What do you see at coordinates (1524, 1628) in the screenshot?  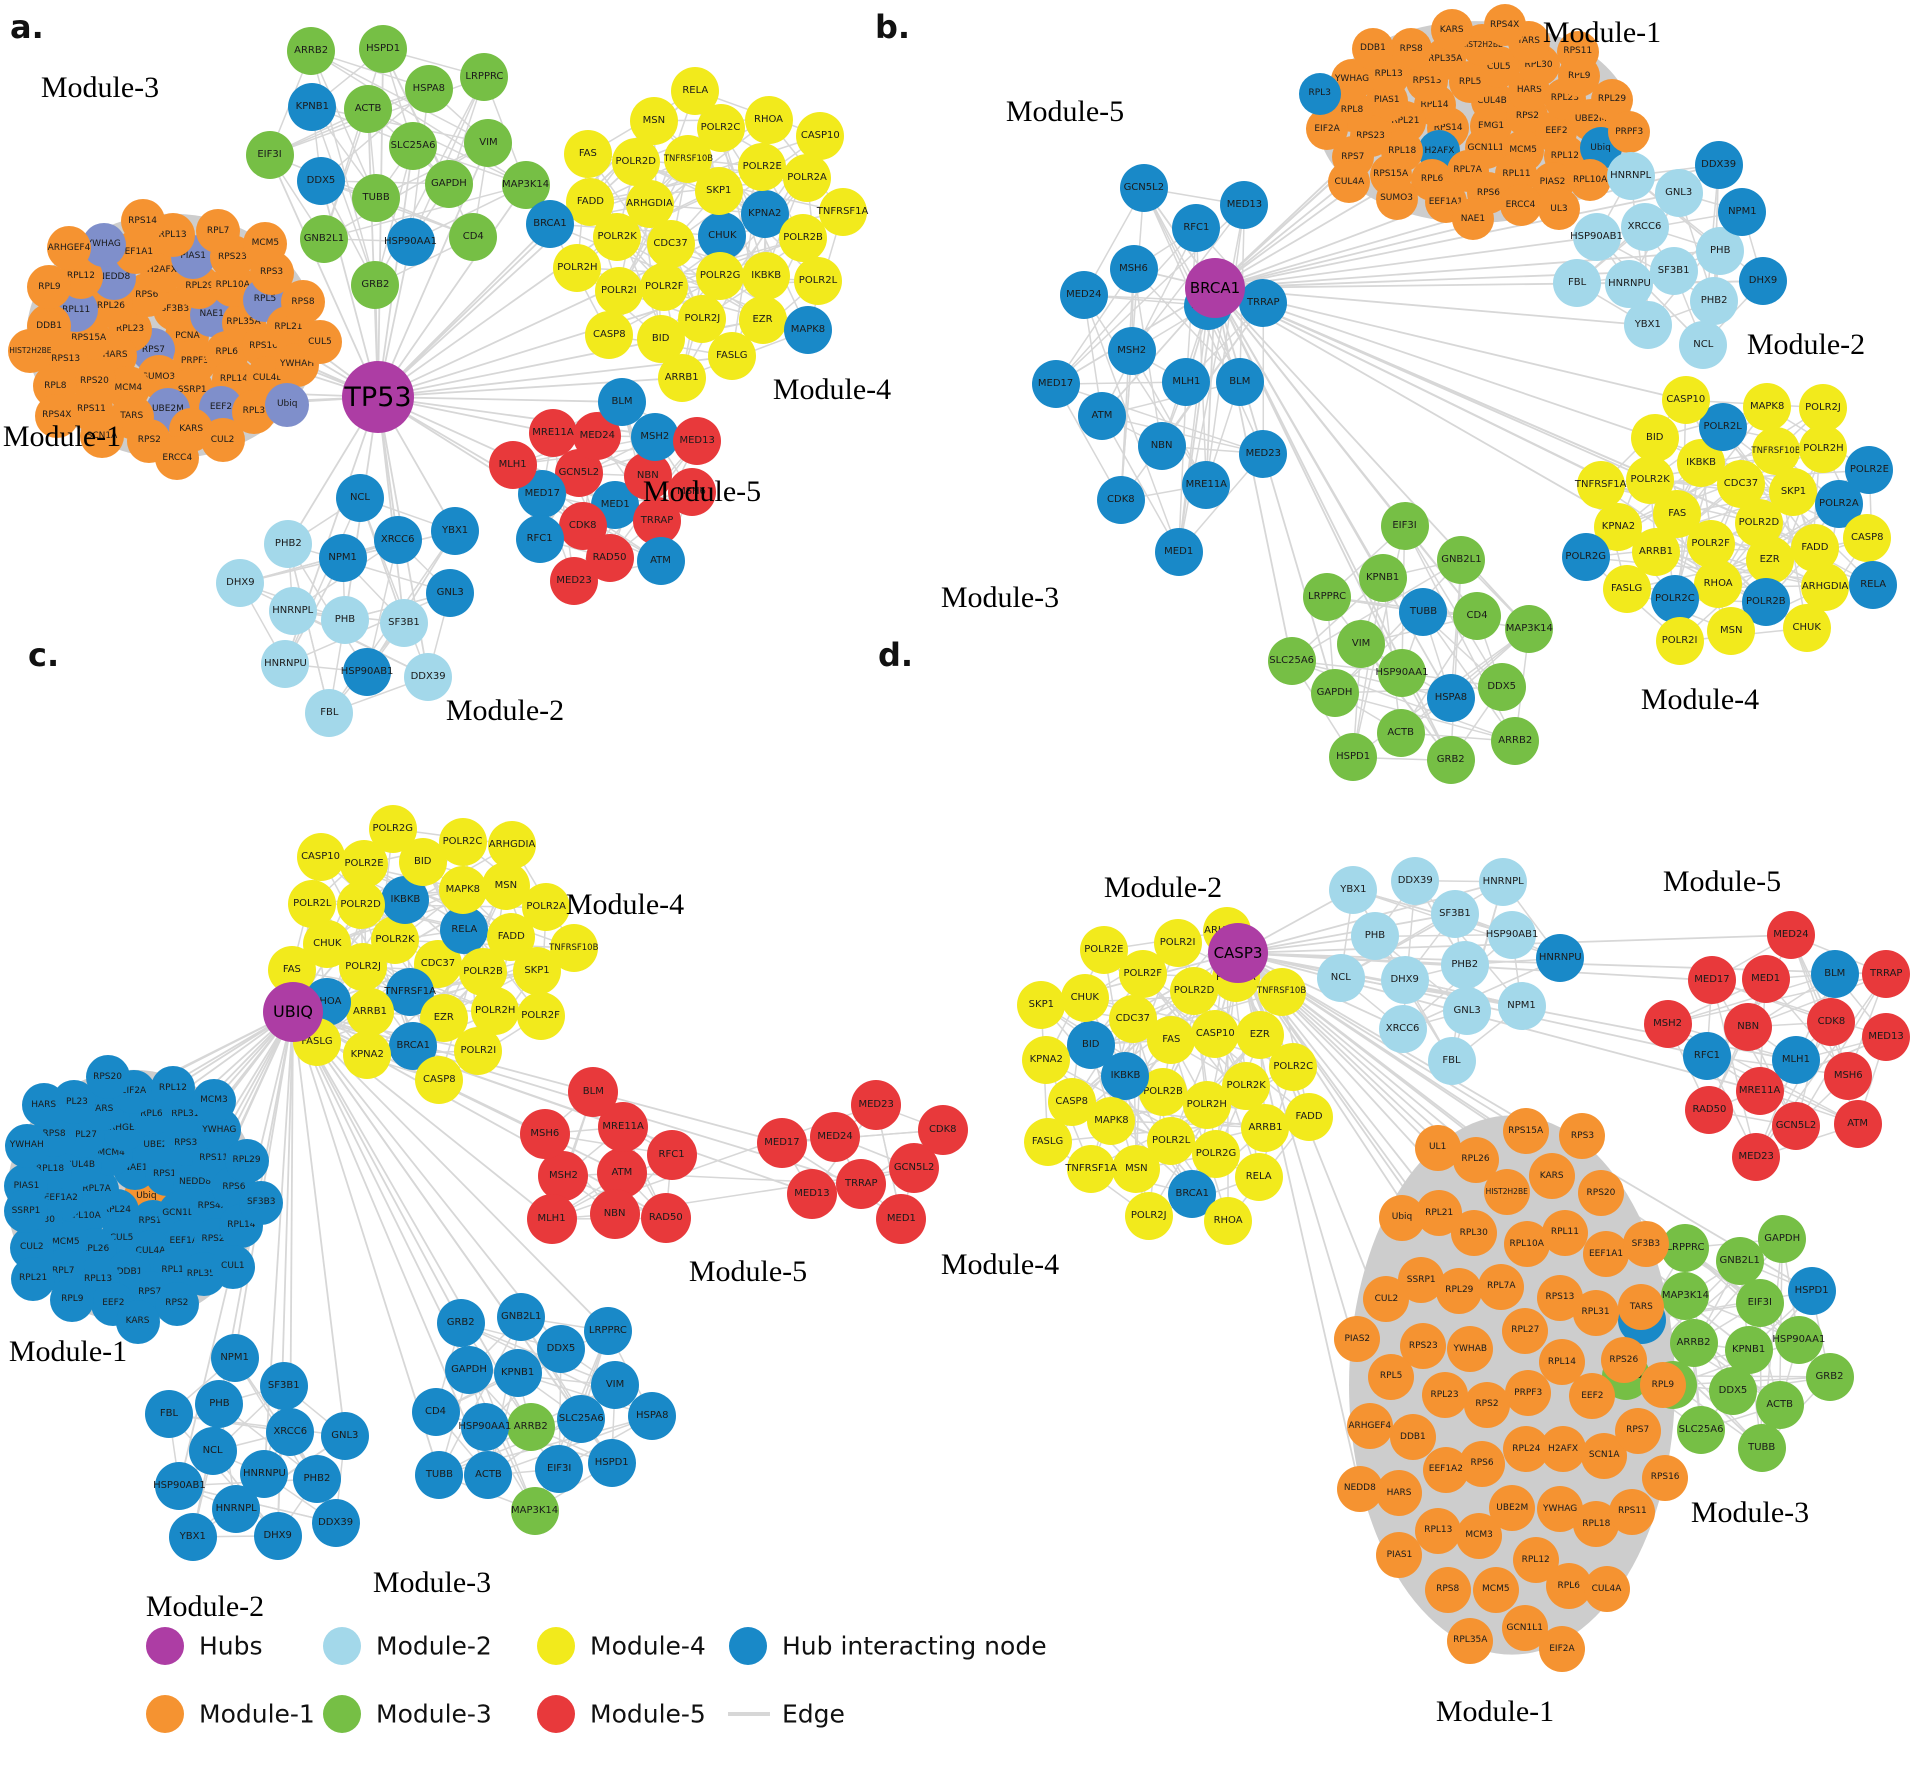 I see `node-GCN1L1: GCN1L1` at bounding box center [1524, 1628].